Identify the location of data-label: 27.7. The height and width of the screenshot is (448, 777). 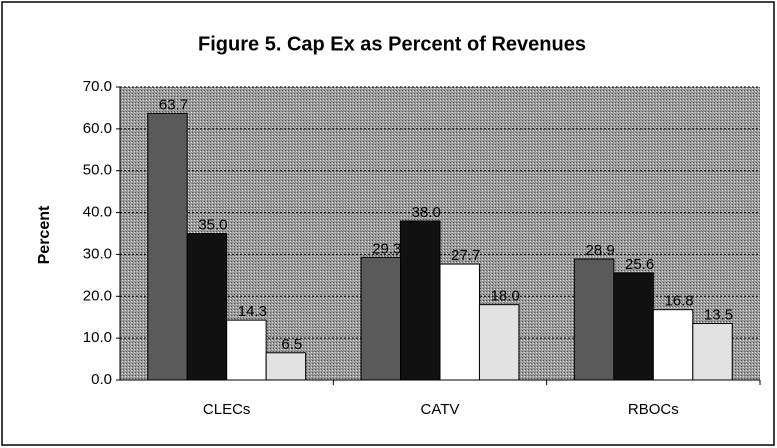
(465, 255).